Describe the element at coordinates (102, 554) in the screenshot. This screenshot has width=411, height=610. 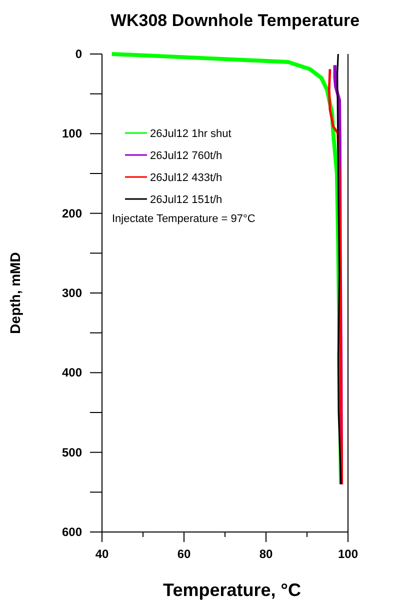
I see `x-tick-label: 40` at that location.